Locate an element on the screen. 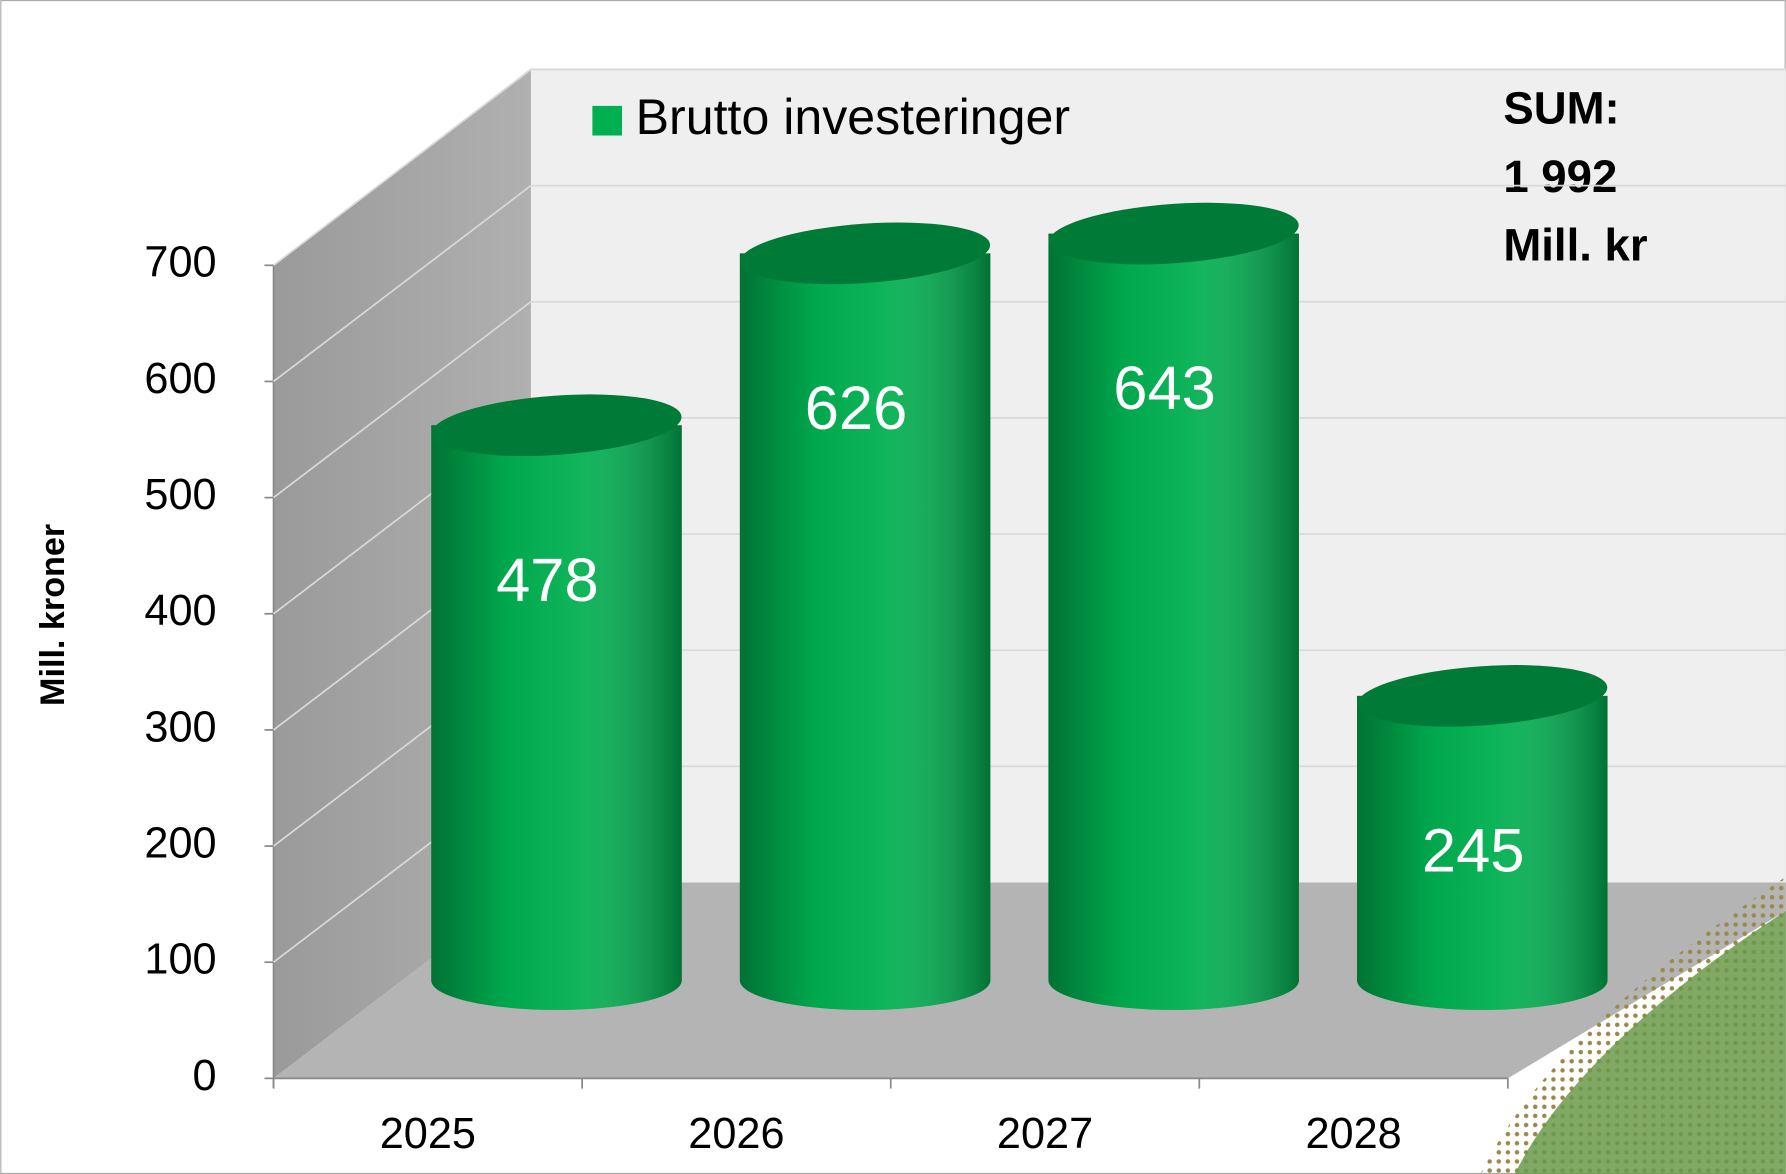  x-tick-label: 2026 is located at coordinates (736, 1134).